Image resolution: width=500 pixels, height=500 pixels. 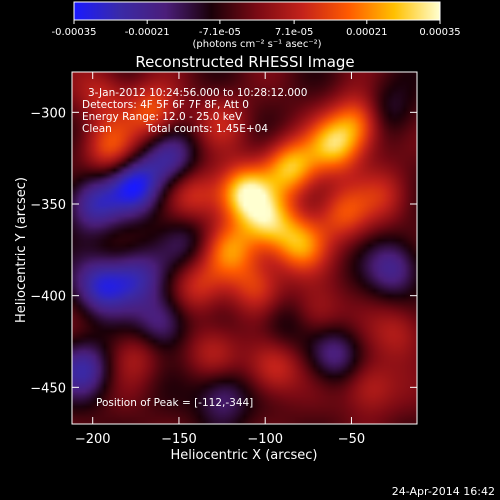 I want to click on colorbar-tick-label: 7.1e-05, so click(x=294, y=32).